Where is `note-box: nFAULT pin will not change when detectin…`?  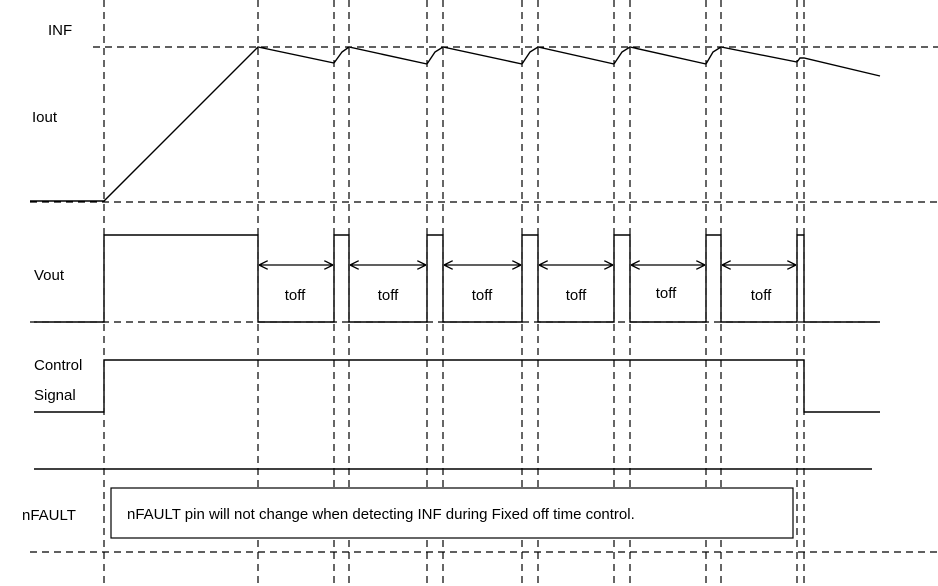 note-box: nFAULT pin will not change when detectin… is located at coordinates (452, 513).